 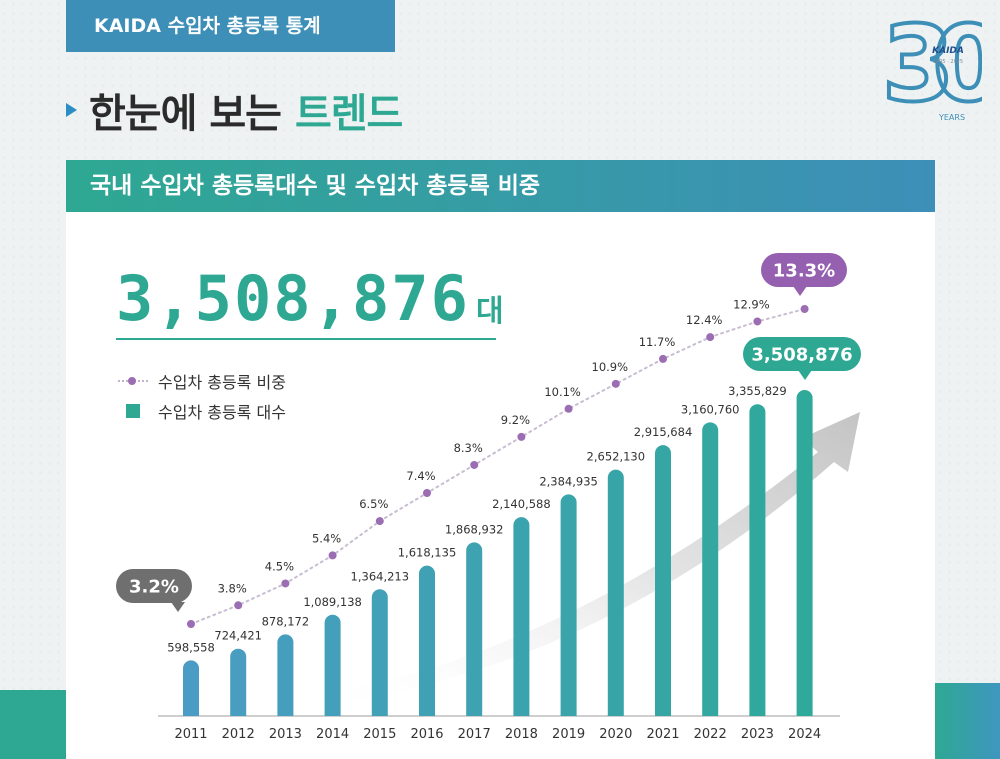 I want to click on last-count-callout-text: 3,508,876, so click(x=801, y=355).